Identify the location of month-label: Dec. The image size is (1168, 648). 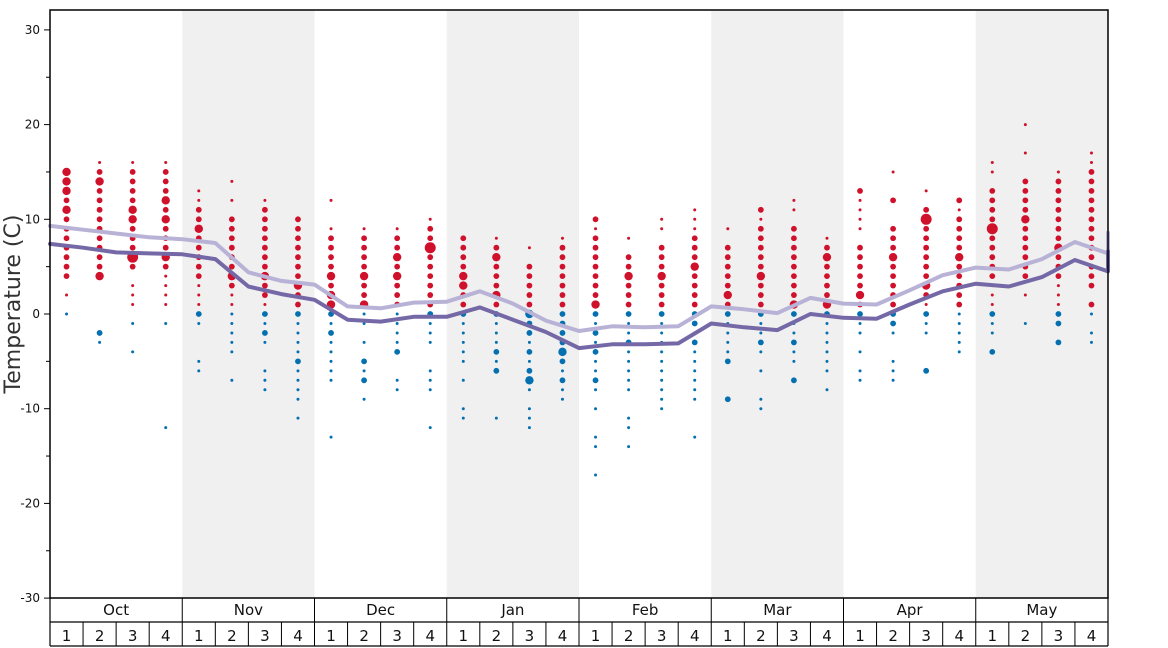
(380, 610).